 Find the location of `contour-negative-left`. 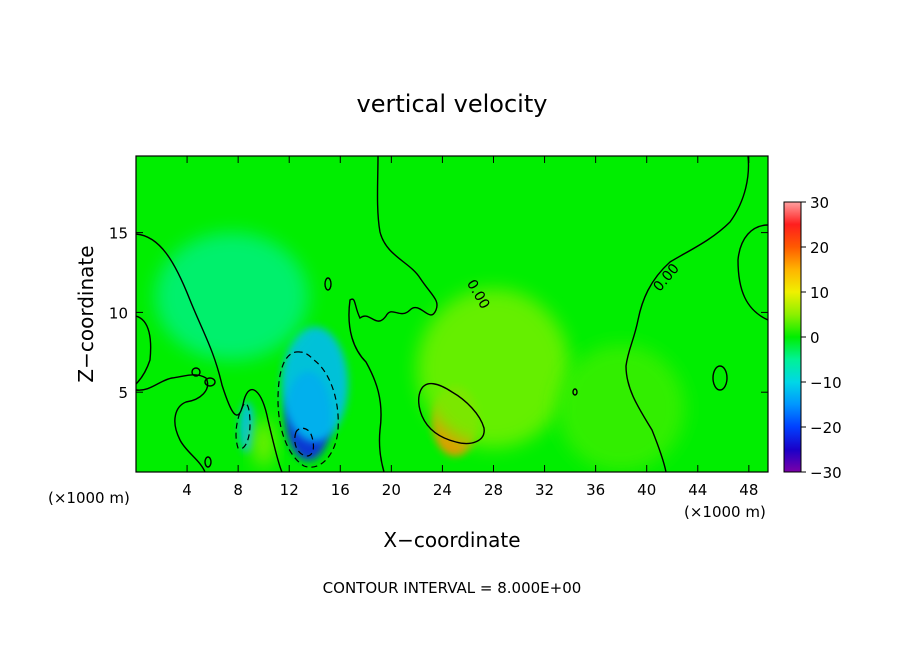

contour-negative-left is located at coordinates (243, 426).